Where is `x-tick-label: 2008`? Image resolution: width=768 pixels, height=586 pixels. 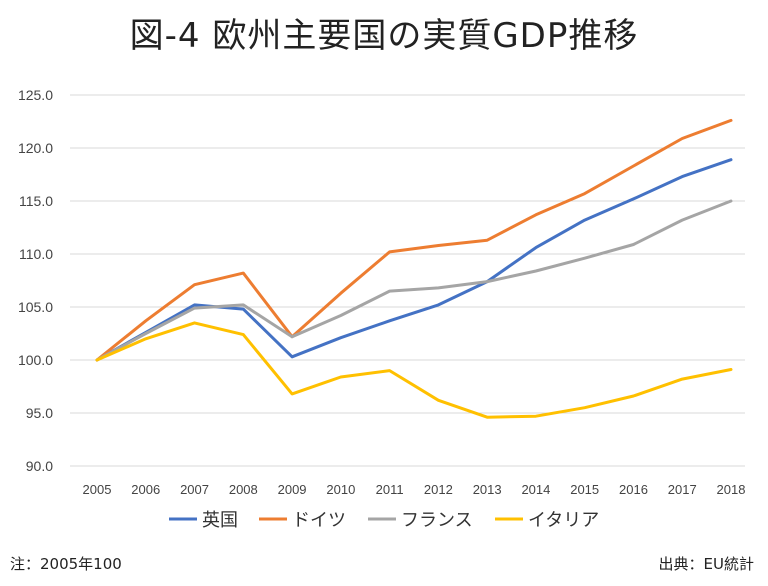
x-tick-label: 2008 is located at coordinates (243, 489).